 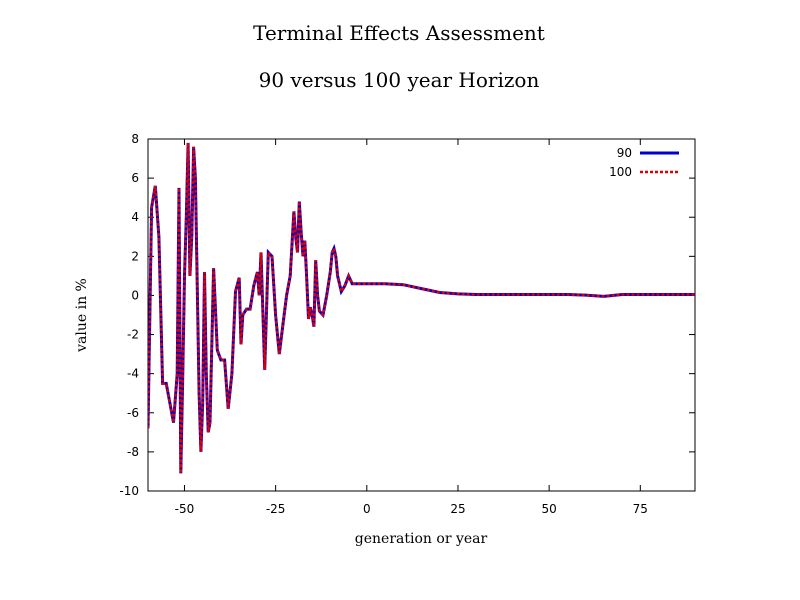 What do you see at coordinates (135, 178) in the screenshot?
I see `y-tick-label: 6` at bounding box center [135, 178].